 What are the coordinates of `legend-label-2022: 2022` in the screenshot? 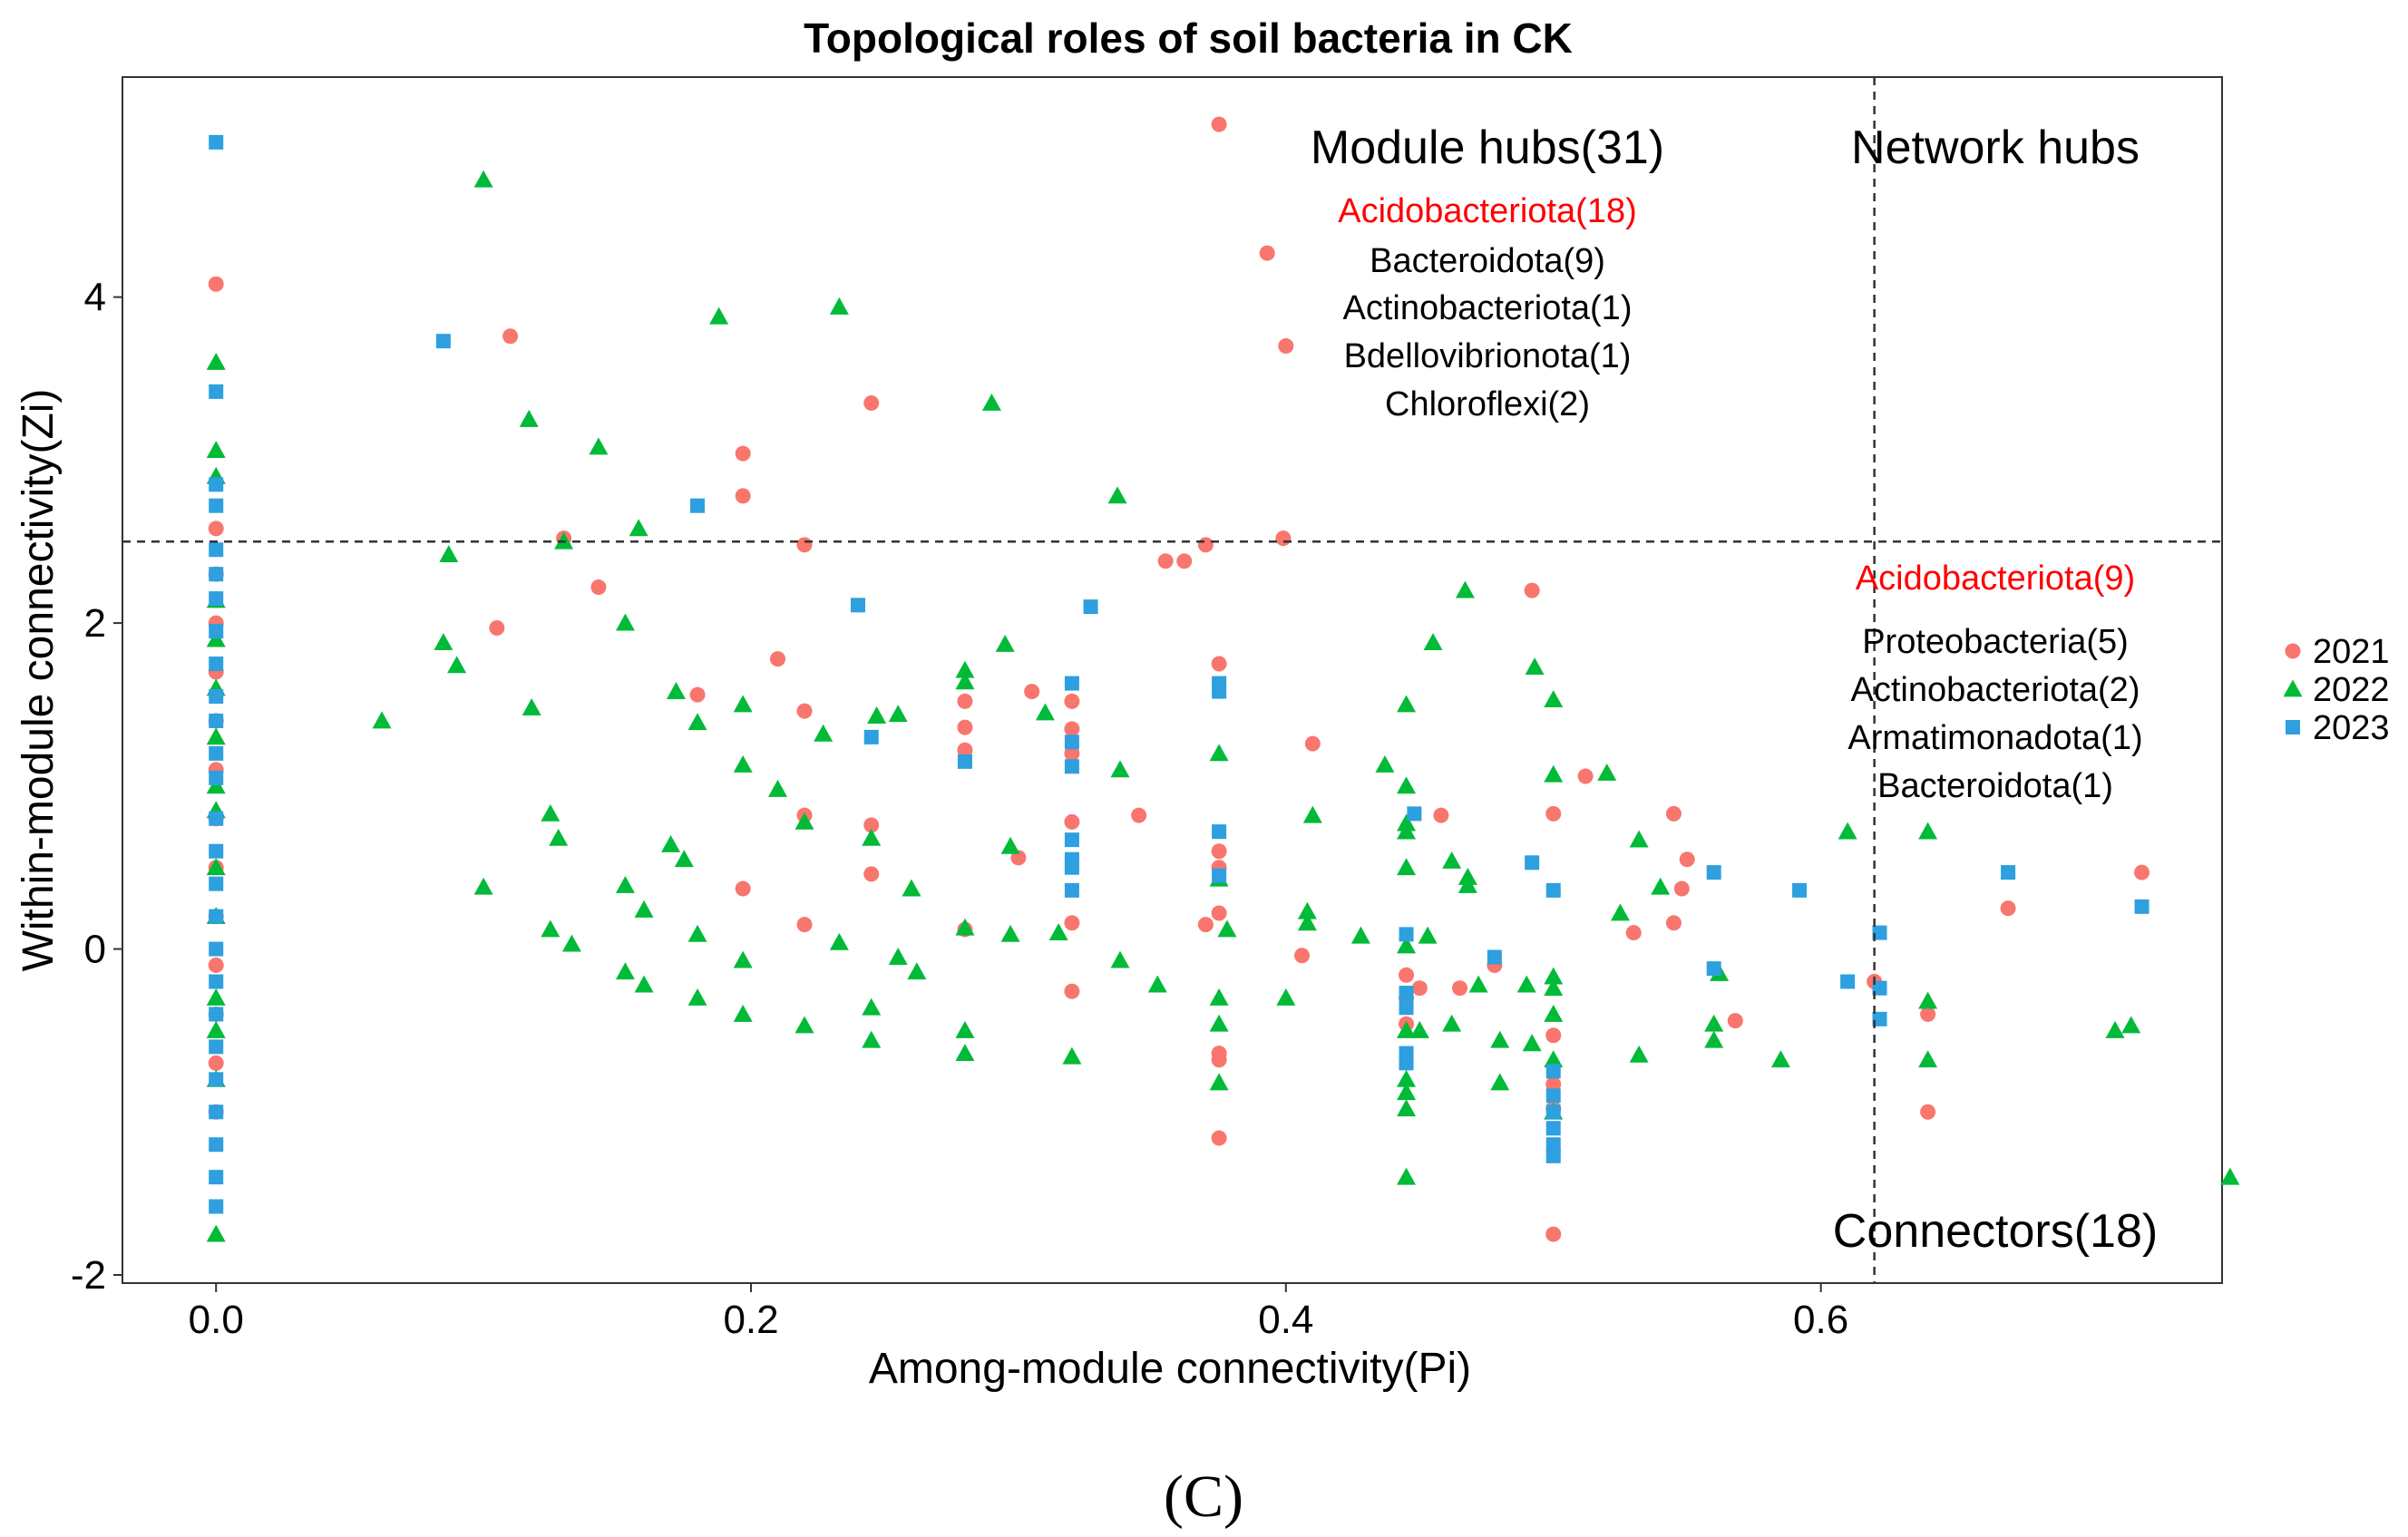 It's located at (2351, 690).